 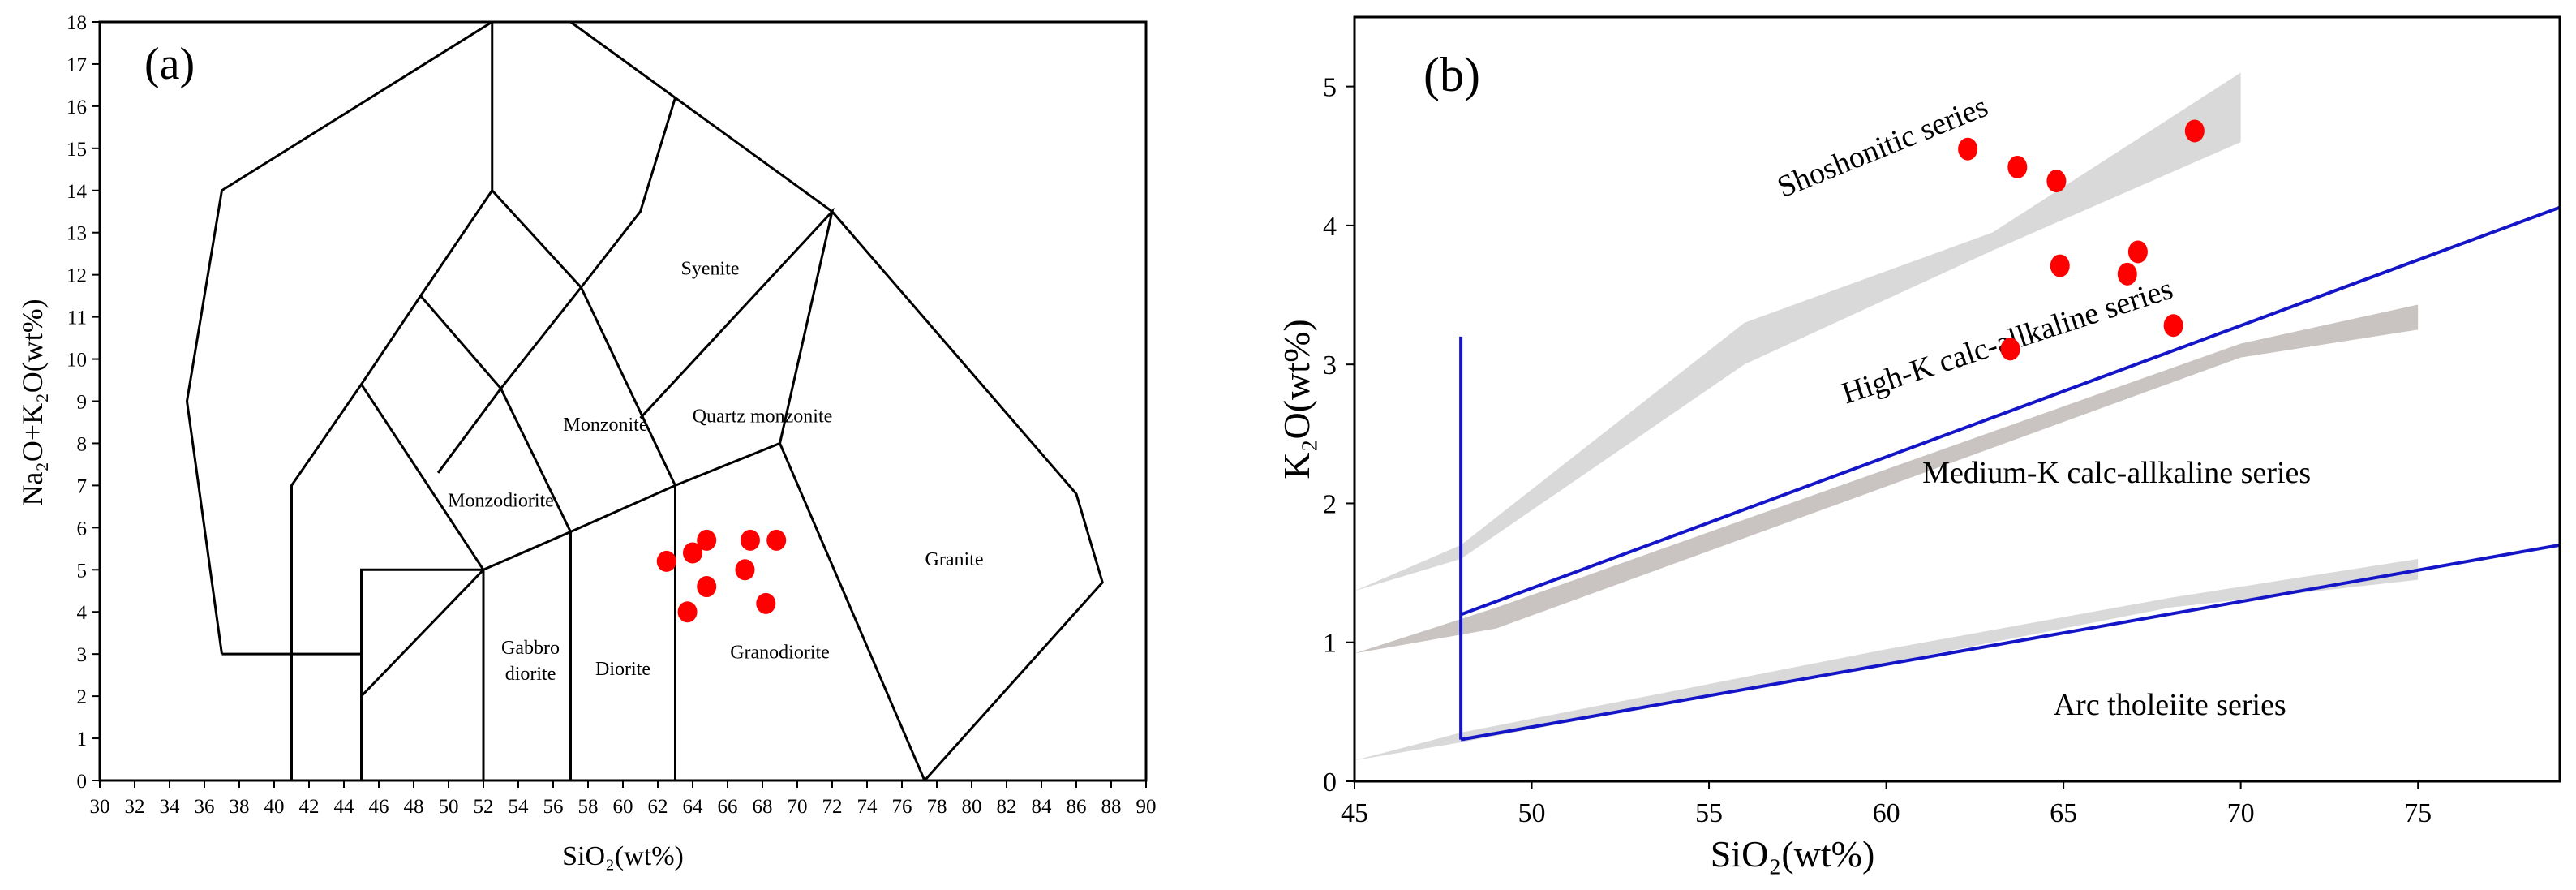 What do you see at coordinates (623, 807) in the screenshot?
I see `tas-x-tick-label: 60` at bounding box center [623, 807].